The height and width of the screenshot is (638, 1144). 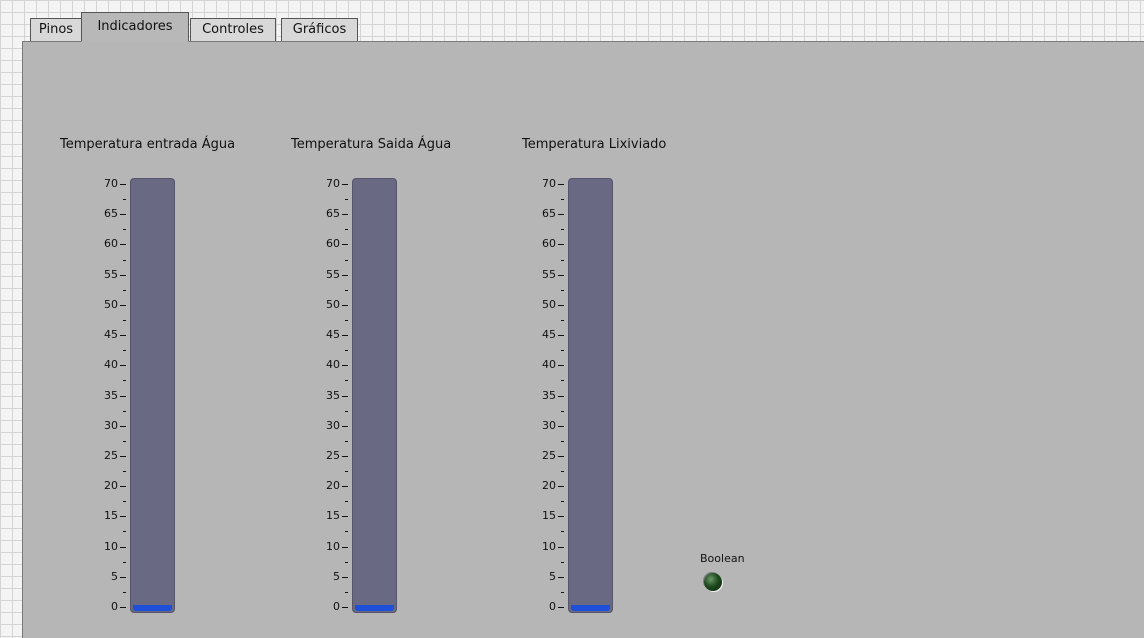 I want to click on tab-graficos-label: Gráficos, so click(x=319, y=29).